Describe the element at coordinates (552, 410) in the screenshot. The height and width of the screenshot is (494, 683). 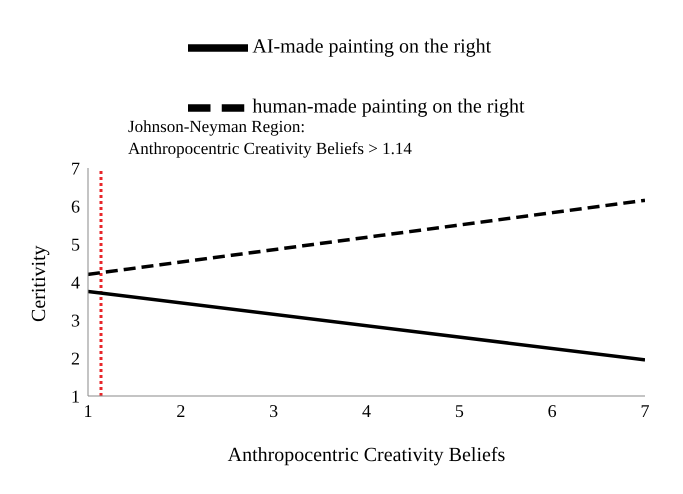
I see `x-tick-label: 6` at that location.